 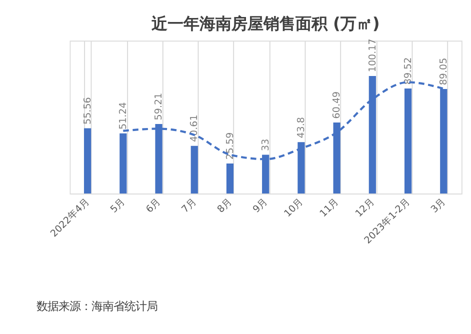 What do you see at coordinates (97, 306) in the screenshot?
I see `source-note: 数据来源：海南省统计局` at bounding box center [97, 306].